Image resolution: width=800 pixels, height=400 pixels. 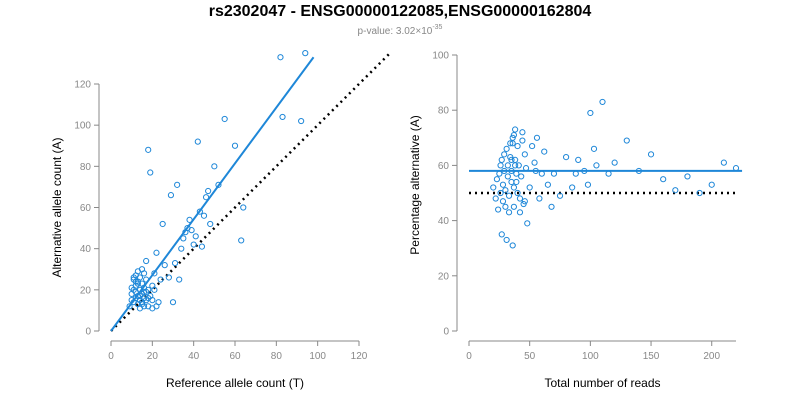 I want to click on chart-subtitle: p-value: 3.02×10-35, so click(x=400, y=30).